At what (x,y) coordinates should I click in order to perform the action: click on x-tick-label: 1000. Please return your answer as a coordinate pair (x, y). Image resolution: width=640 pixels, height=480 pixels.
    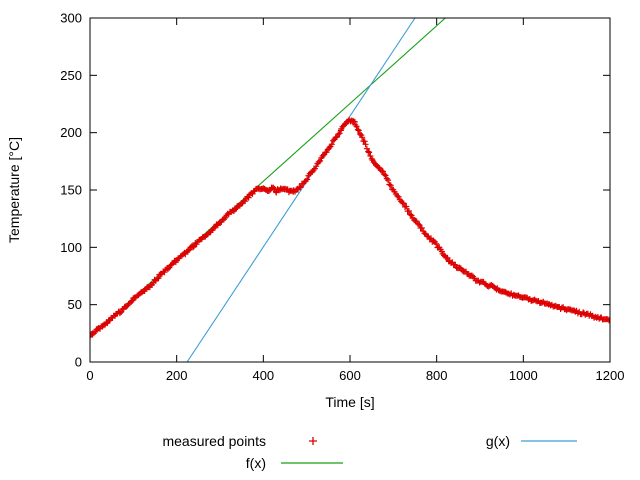
    Looking at the image, I should click on (523, 375).